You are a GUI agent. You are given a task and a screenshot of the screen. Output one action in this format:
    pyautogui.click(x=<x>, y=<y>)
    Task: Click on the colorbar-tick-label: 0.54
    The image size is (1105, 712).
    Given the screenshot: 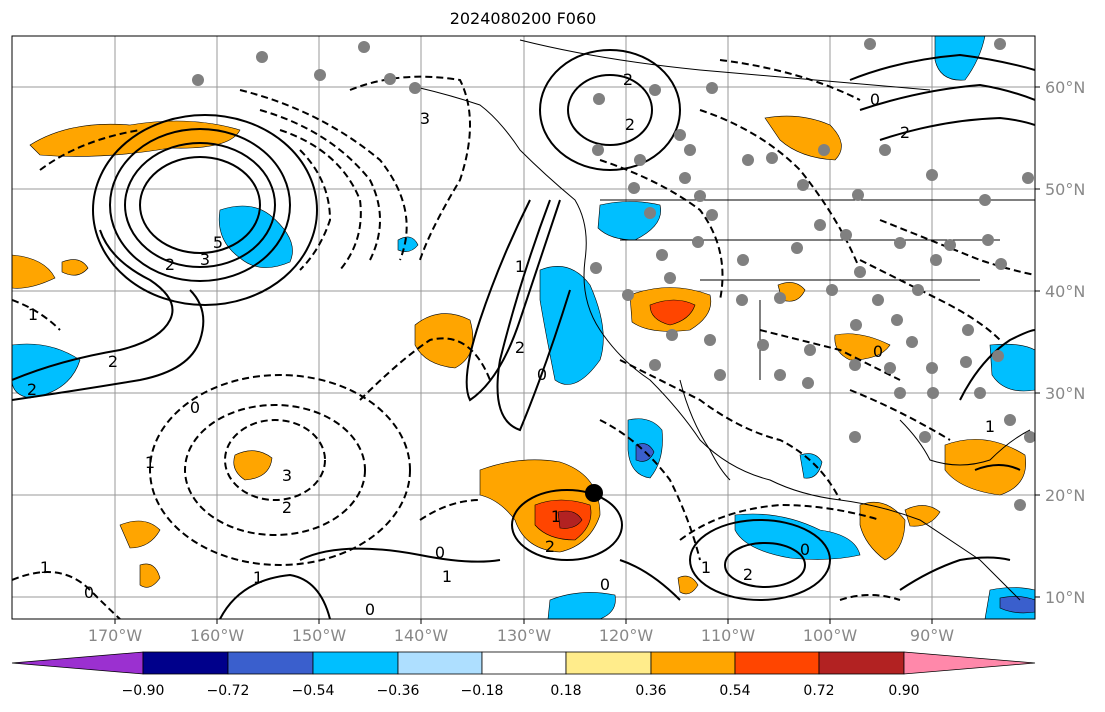 What is the action you would take?
    pyautogui.click(x=735, y=691)
    